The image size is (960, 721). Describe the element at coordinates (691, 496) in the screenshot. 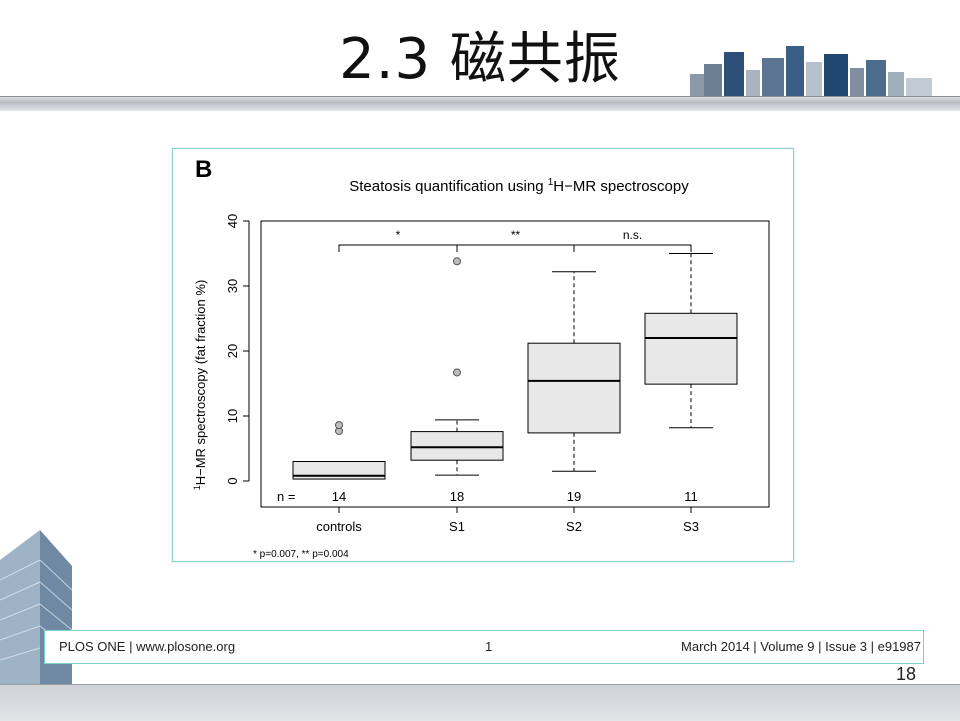

I see `sample-size-label: 11` at that location.